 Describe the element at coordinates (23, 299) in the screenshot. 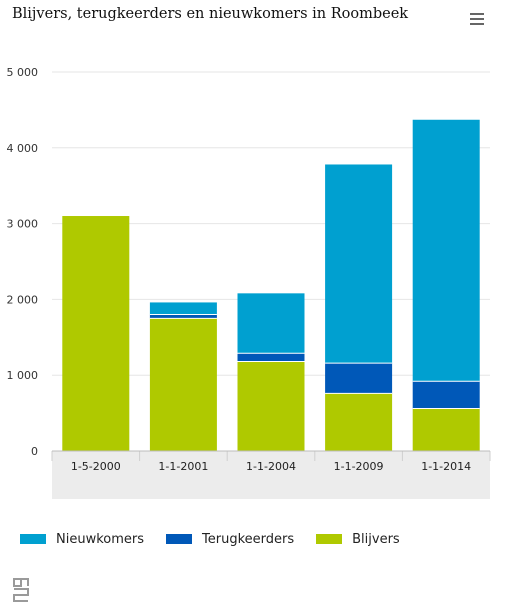

I see `y-tick-label: 2 000` at that location.